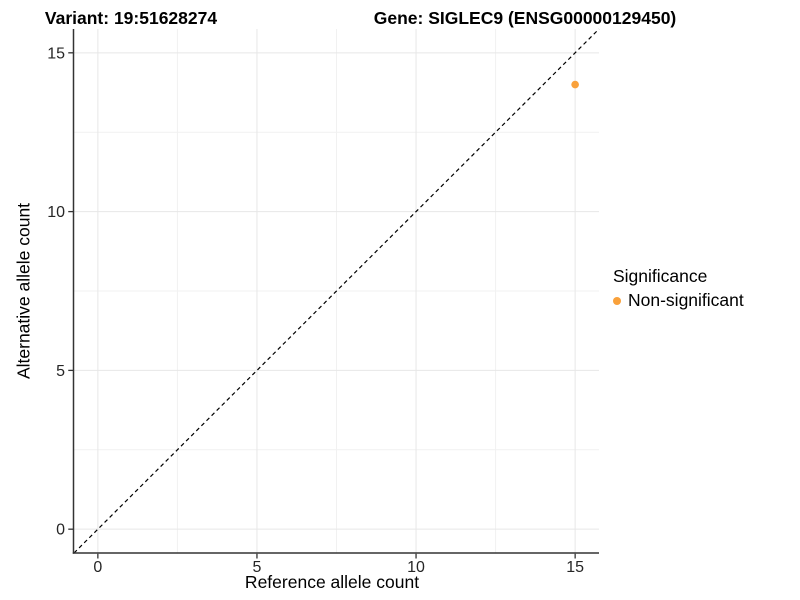 The height and width of the screenshot is (600, 800). I want to click on plot-title-gene: Gene: SIGLEC9 (ENSG00000129450), so click(525, 18).